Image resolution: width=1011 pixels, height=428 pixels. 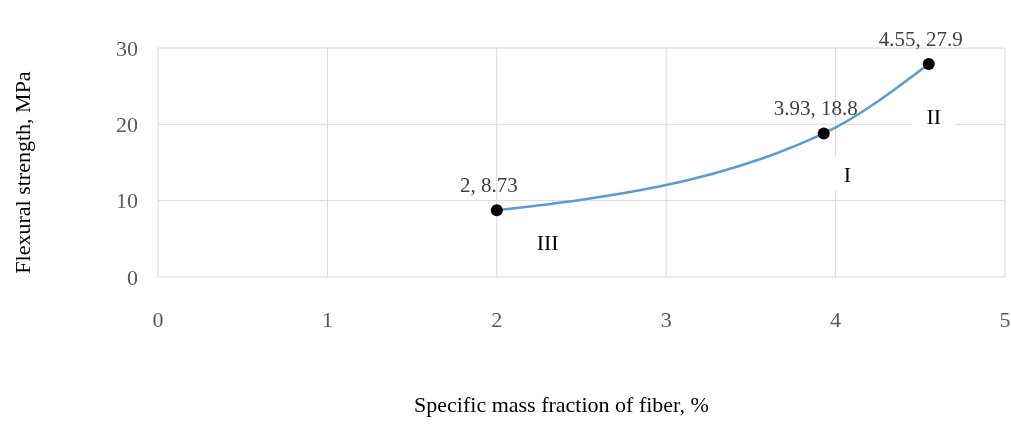 What do you see at coordinates (127, 125) in the screenshot?
I see `y-tick-label: 20` at bounding box center [127, 125].